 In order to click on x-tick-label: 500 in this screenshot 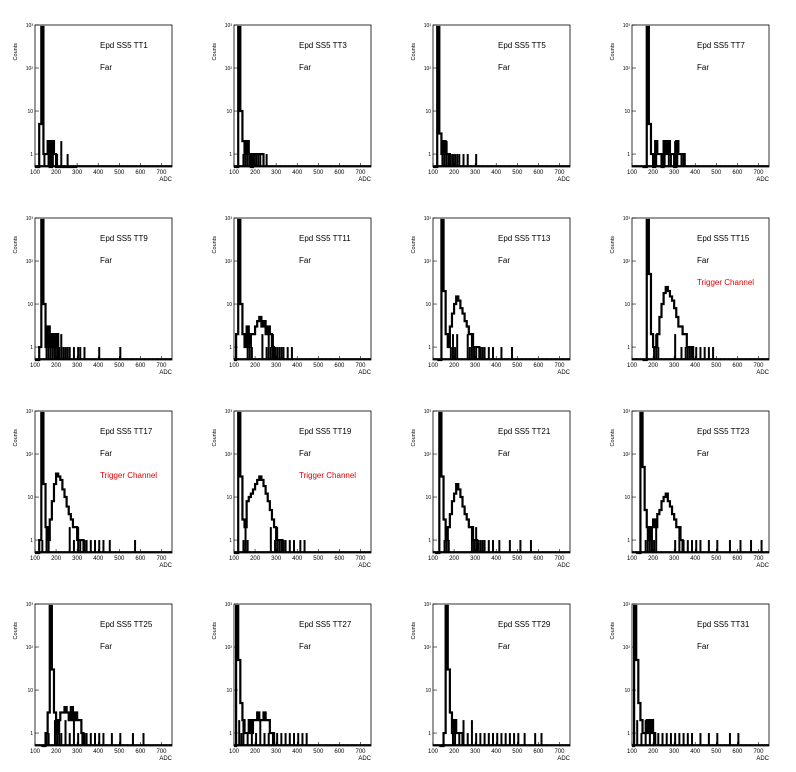, I will do `click(716, 366)`.